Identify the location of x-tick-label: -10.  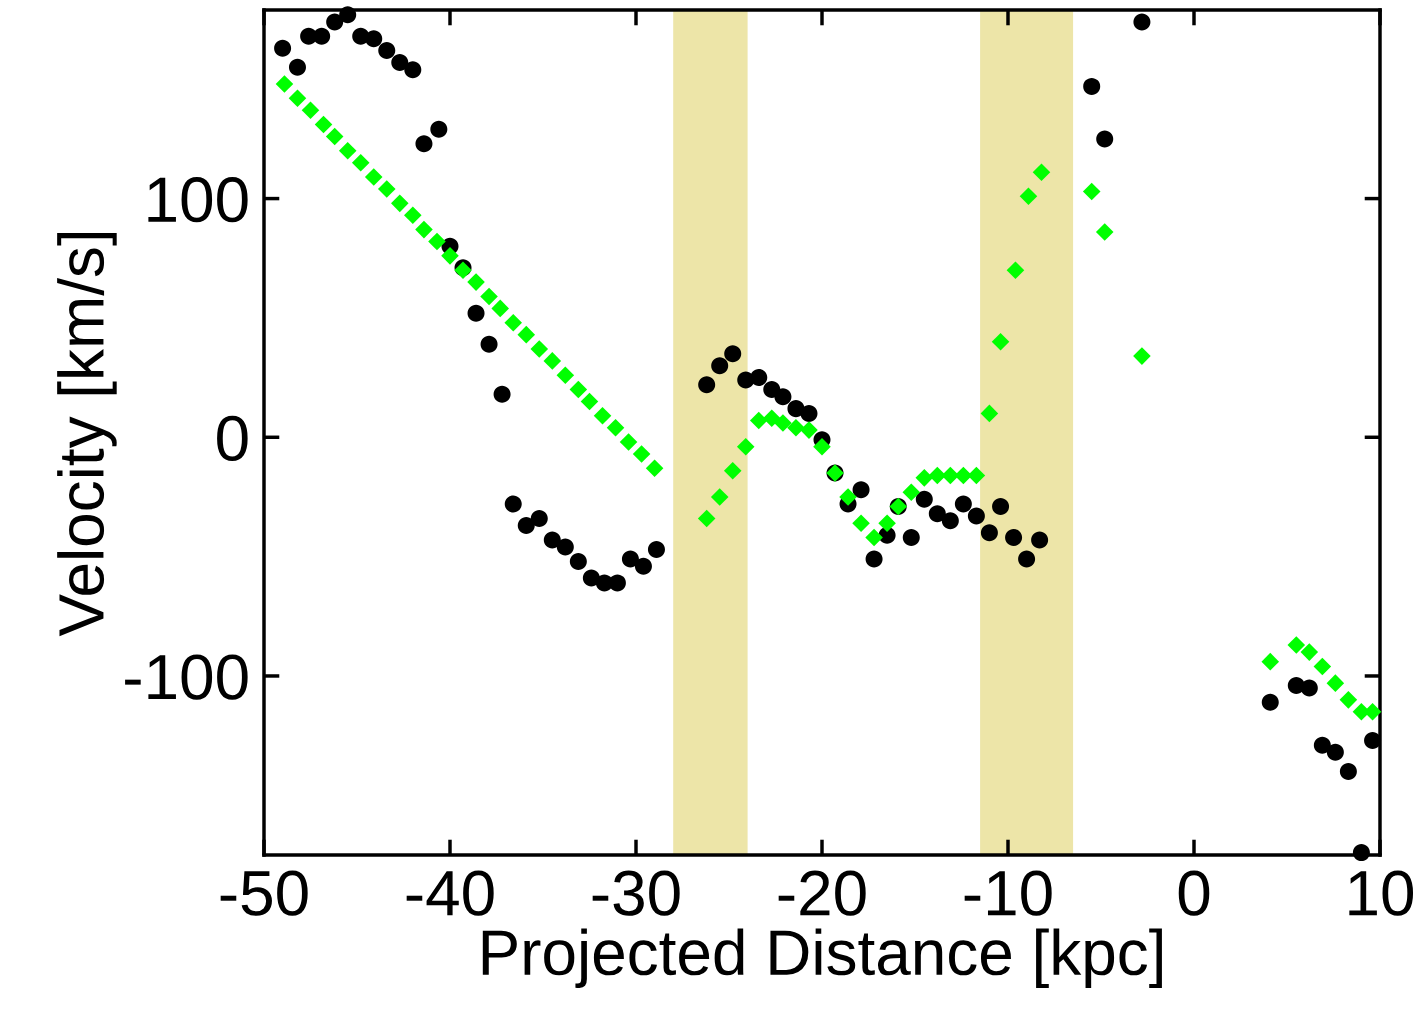
(1008, 893).